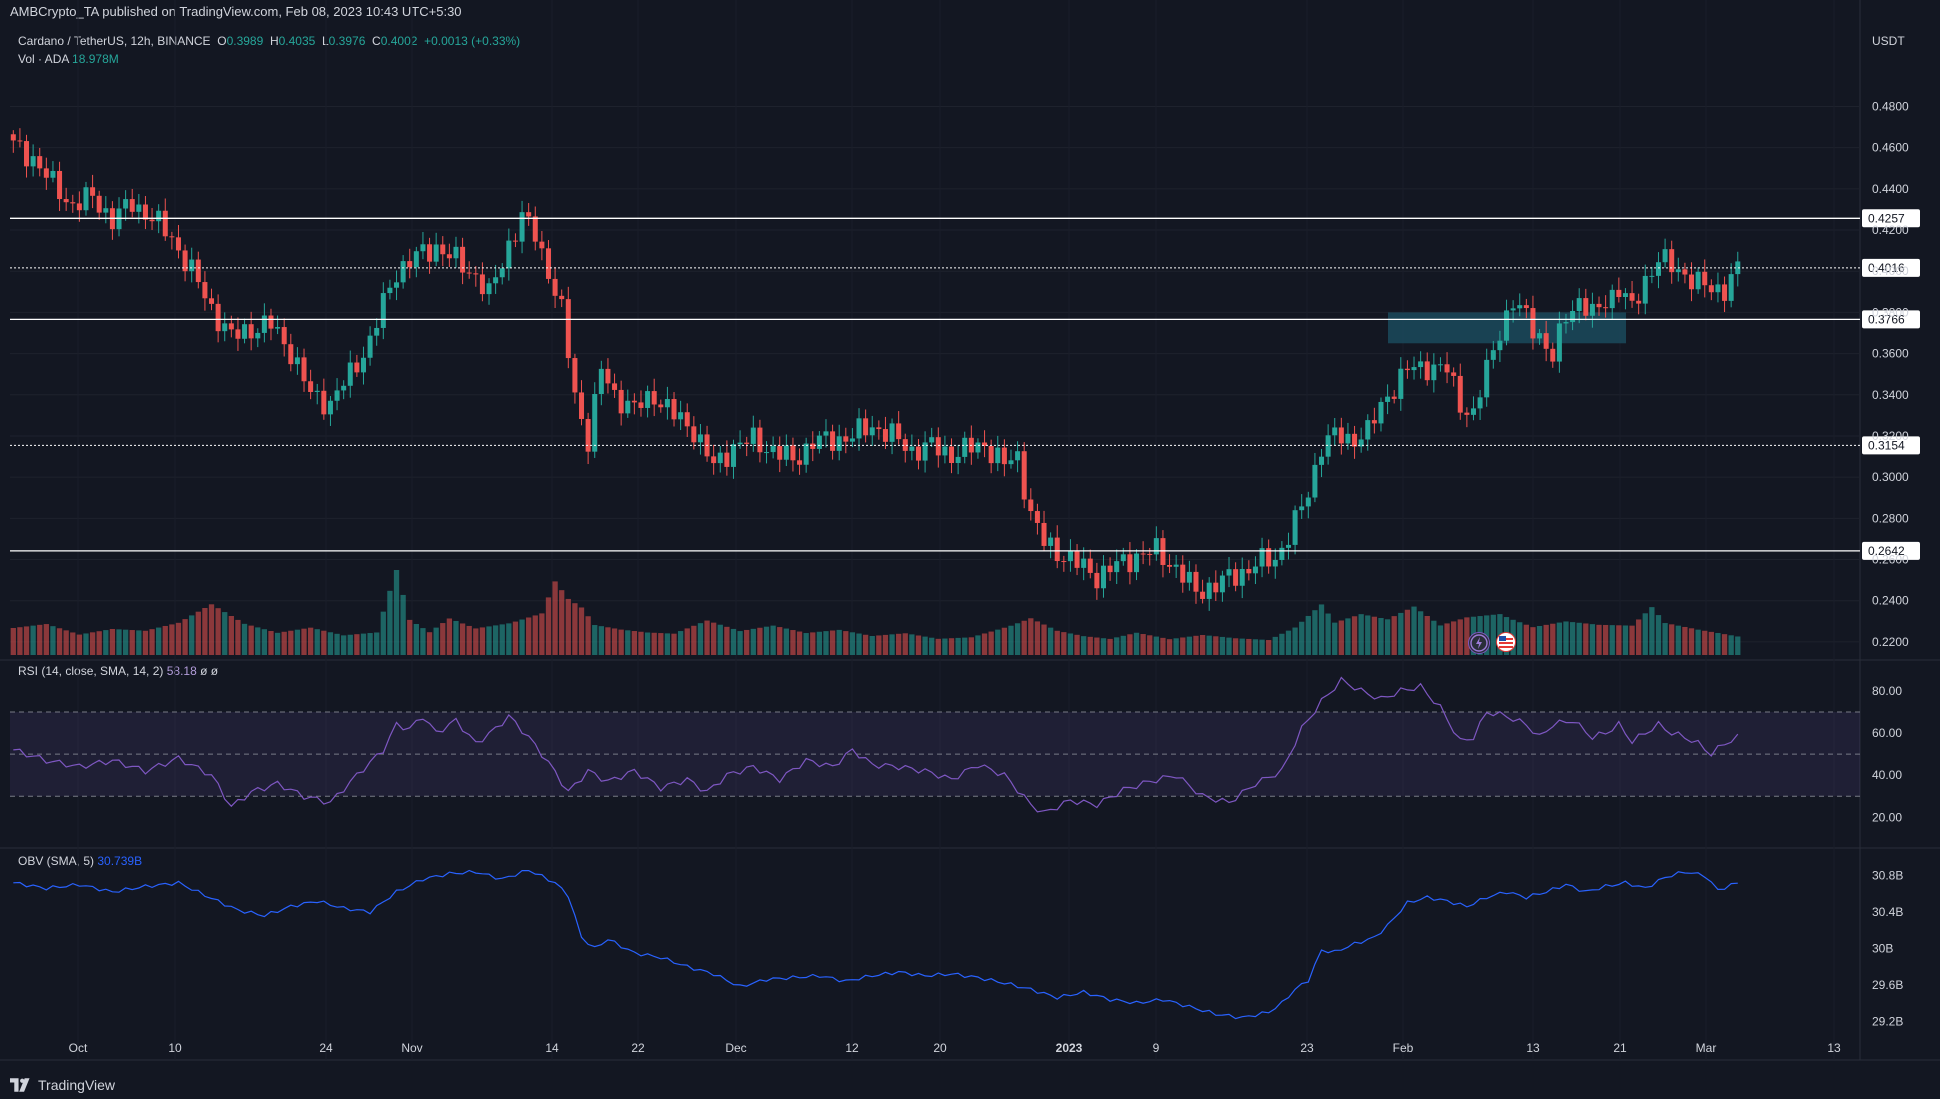 This screenshot has width=1940, height=1099. What do you see at coordinates (91, 671) in the screenshot?
I see `rsi-label: RSI (14, close, SMA, 14, 2)` at bounding box center [91, 671].